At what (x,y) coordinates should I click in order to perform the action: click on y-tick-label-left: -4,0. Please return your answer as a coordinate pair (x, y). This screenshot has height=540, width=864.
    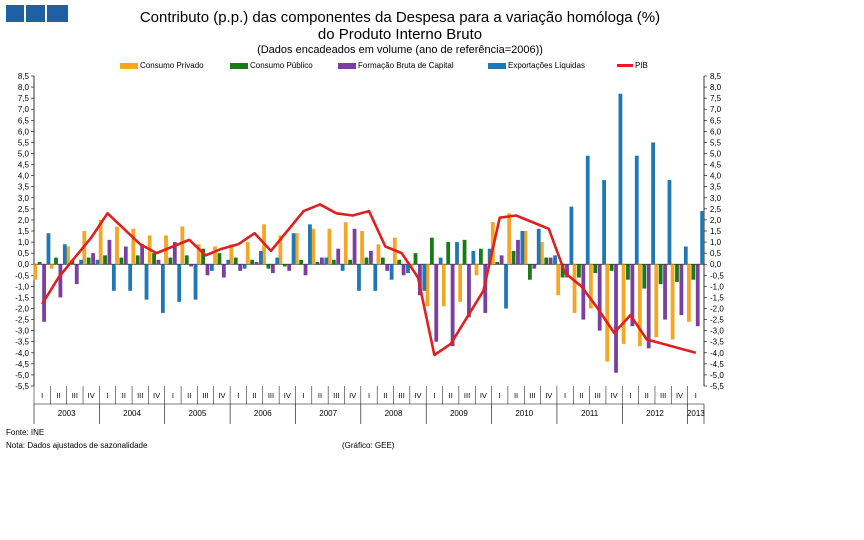
    Looking at the image, I should click on (22, 353).